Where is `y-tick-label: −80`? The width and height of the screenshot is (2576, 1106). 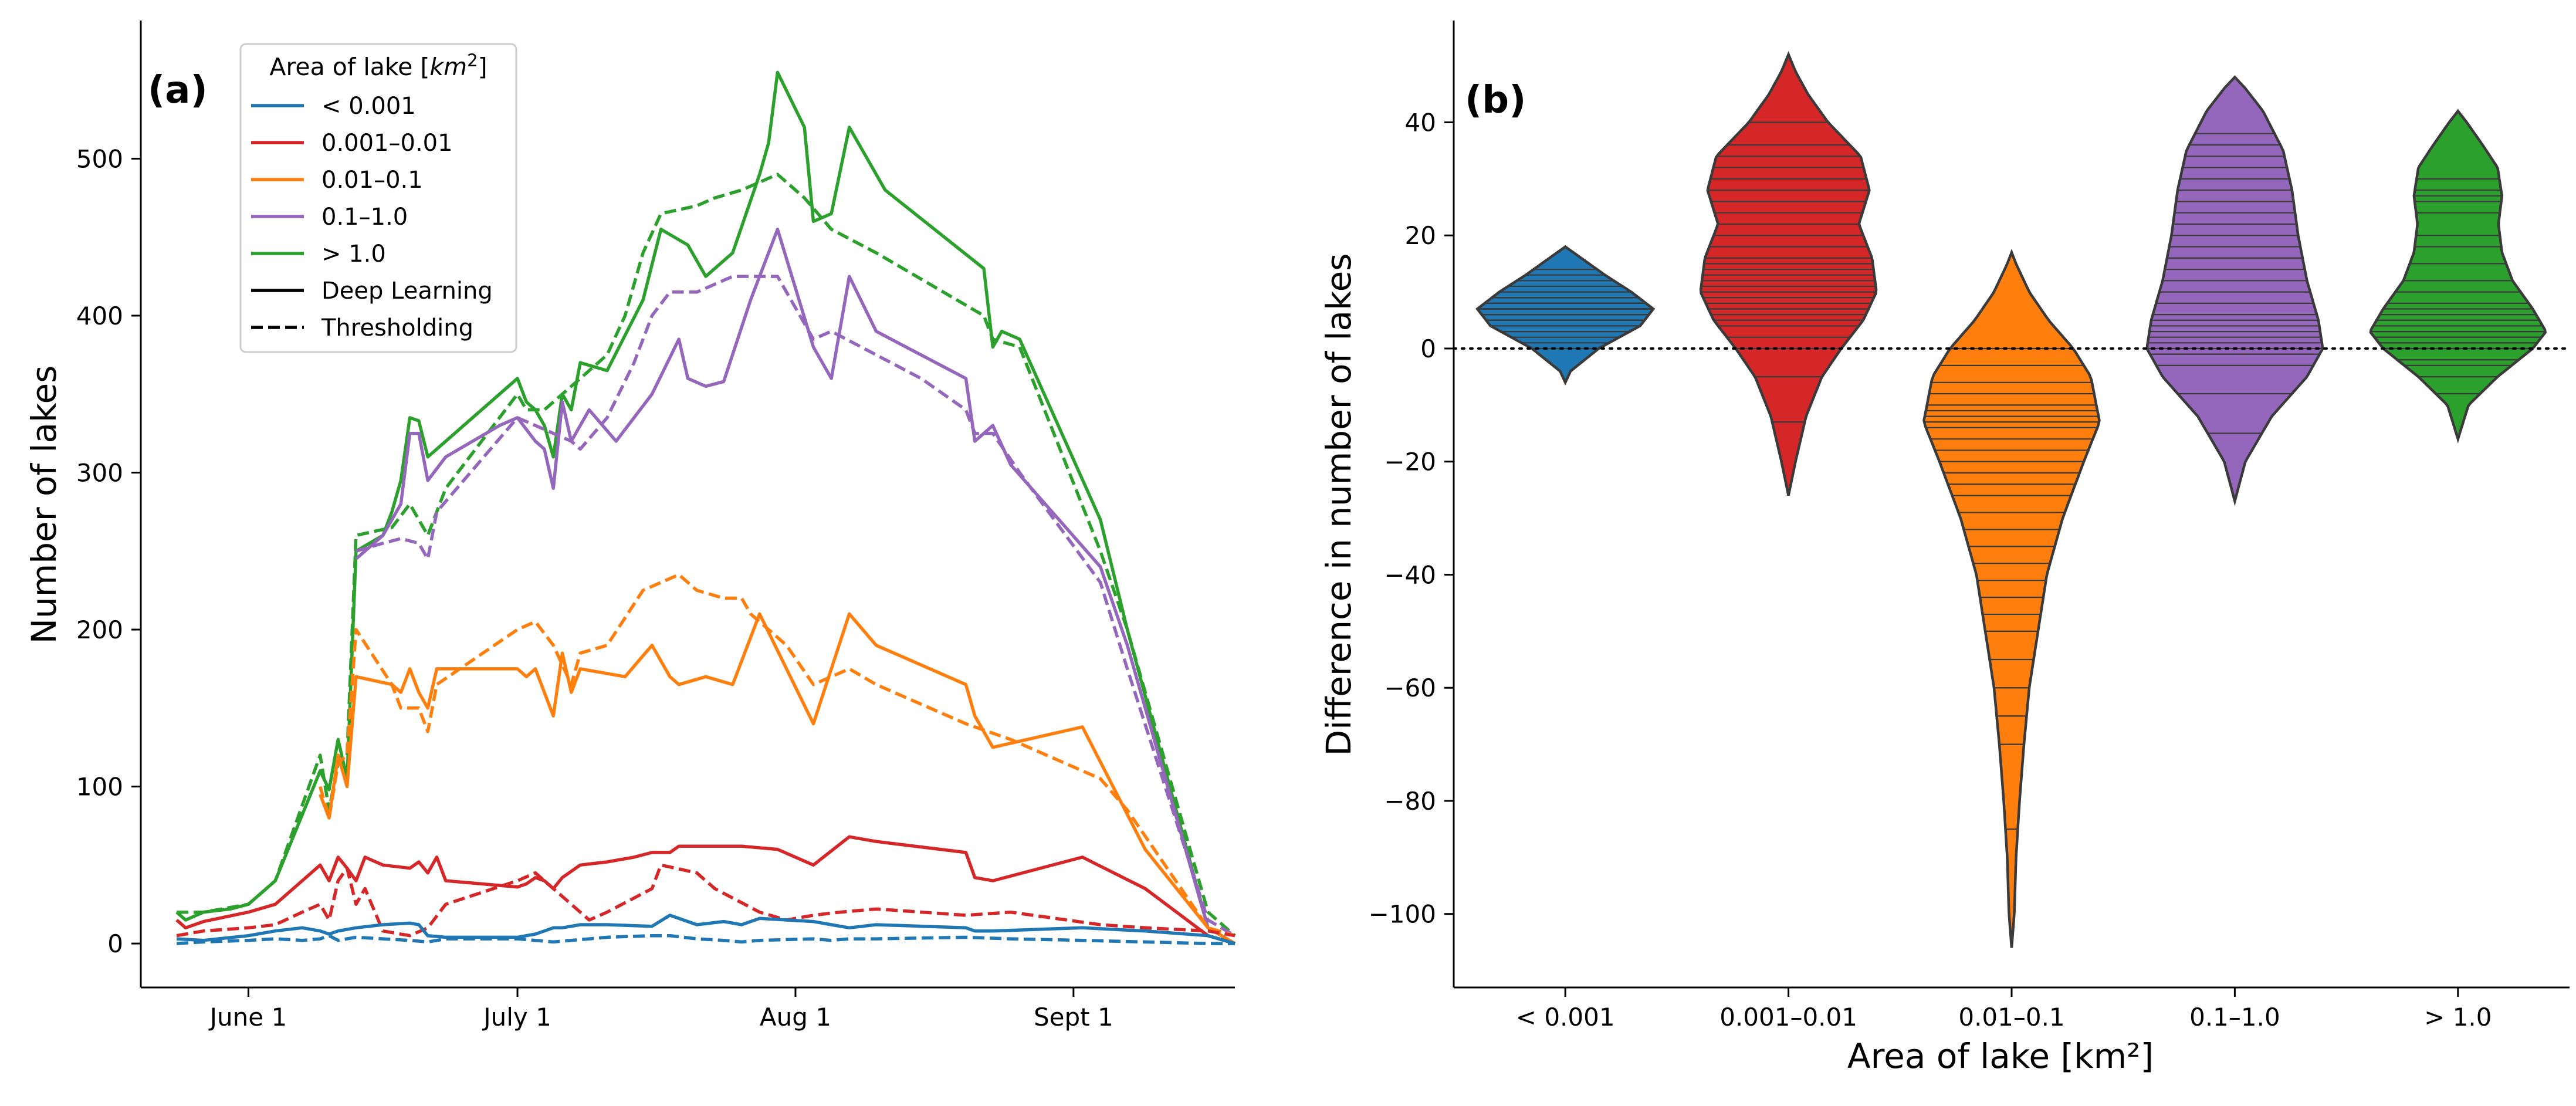 y-tick-label: −80 is located at coordinates (1410, 801).